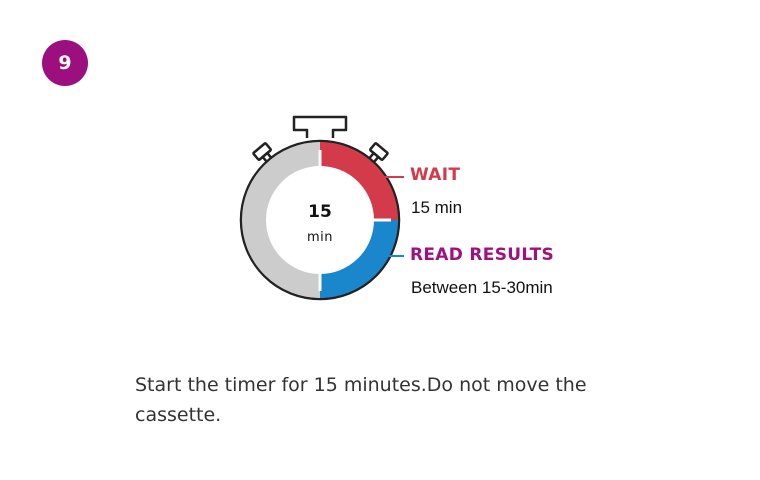 The image size is (760, 480). I want to click on timer-center-unit: min, so click(319, 237).